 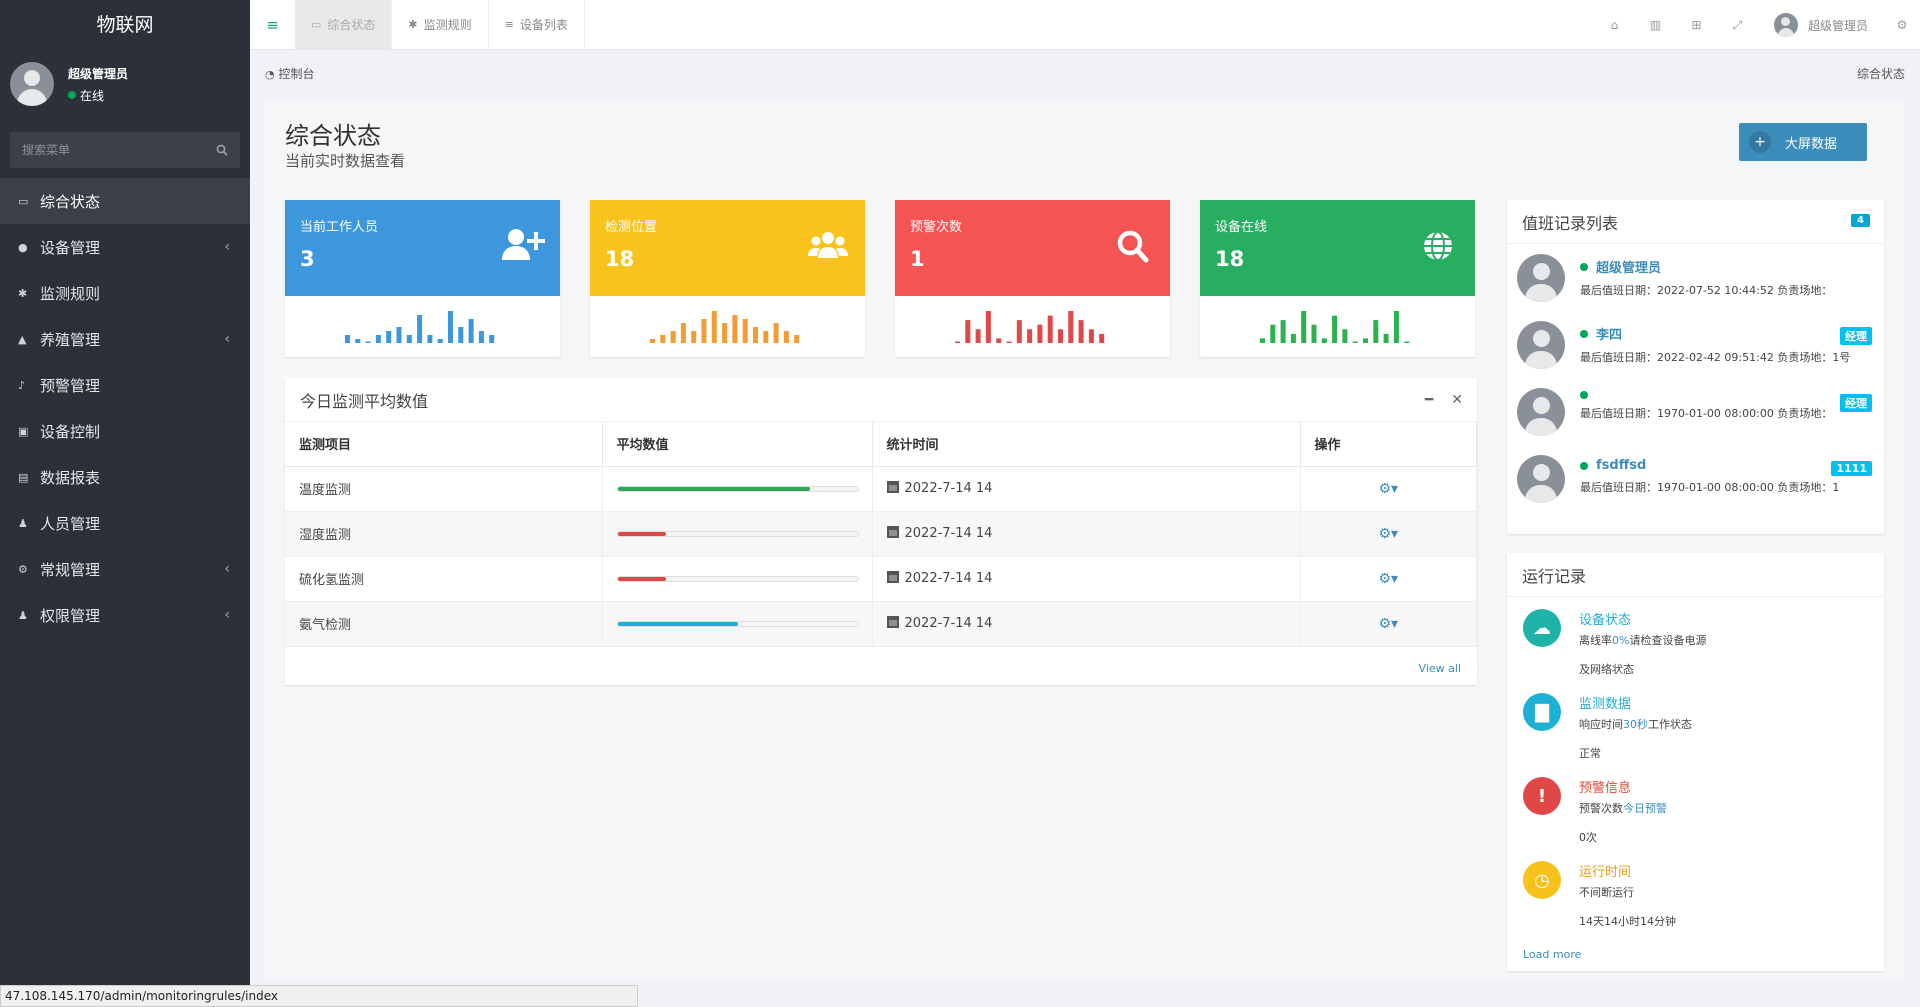 I want to click on duty-name: 超级管理员, so click(x=1629, y=268).